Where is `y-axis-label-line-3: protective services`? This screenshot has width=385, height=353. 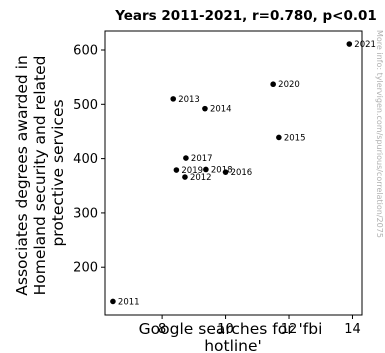
y-axis-label-line-3: protective services is located at coordinates (58, 172).